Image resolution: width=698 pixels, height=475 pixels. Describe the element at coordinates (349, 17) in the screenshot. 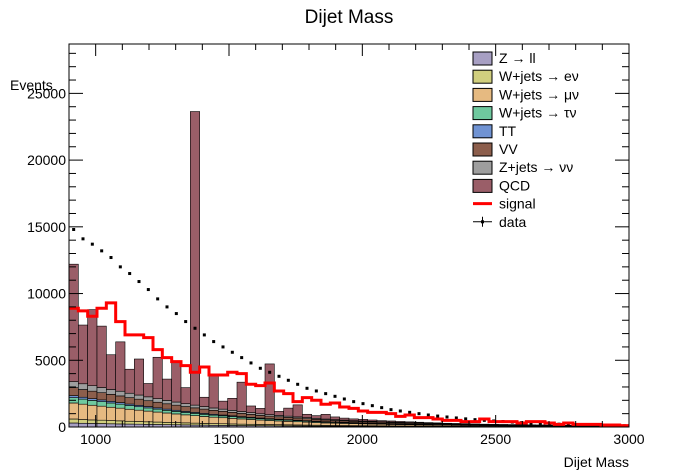

I see `chart-title: Dijet Mass` at that location.